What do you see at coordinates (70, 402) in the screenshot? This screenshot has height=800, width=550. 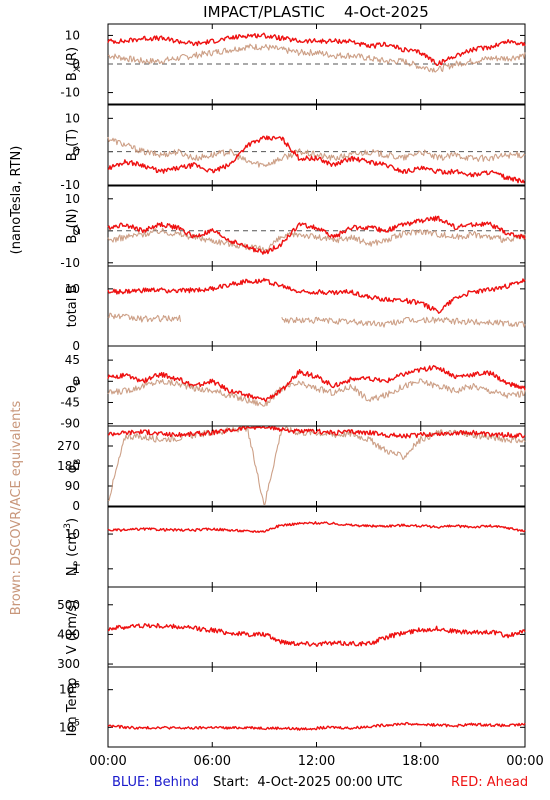 I see `y-tick-label: -45` at bounding box center [70, 402].